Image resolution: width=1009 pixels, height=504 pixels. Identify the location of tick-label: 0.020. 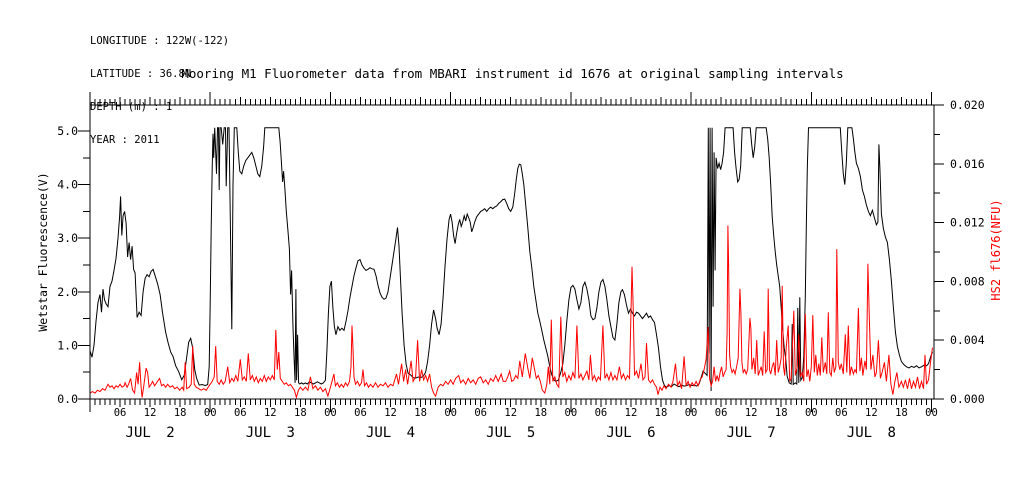
(967, 105).